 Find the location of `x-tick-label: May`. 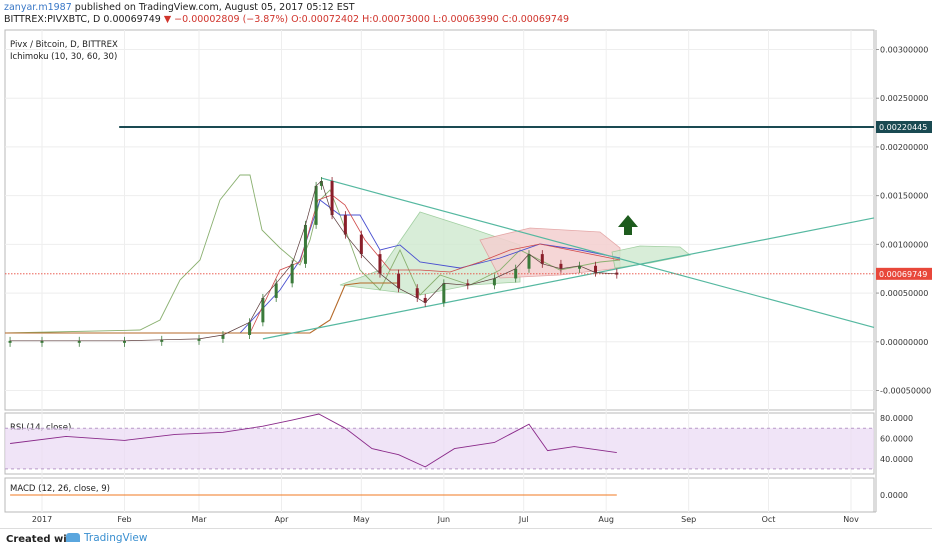

x-tick-label: May is located at coordinates (361, 519).